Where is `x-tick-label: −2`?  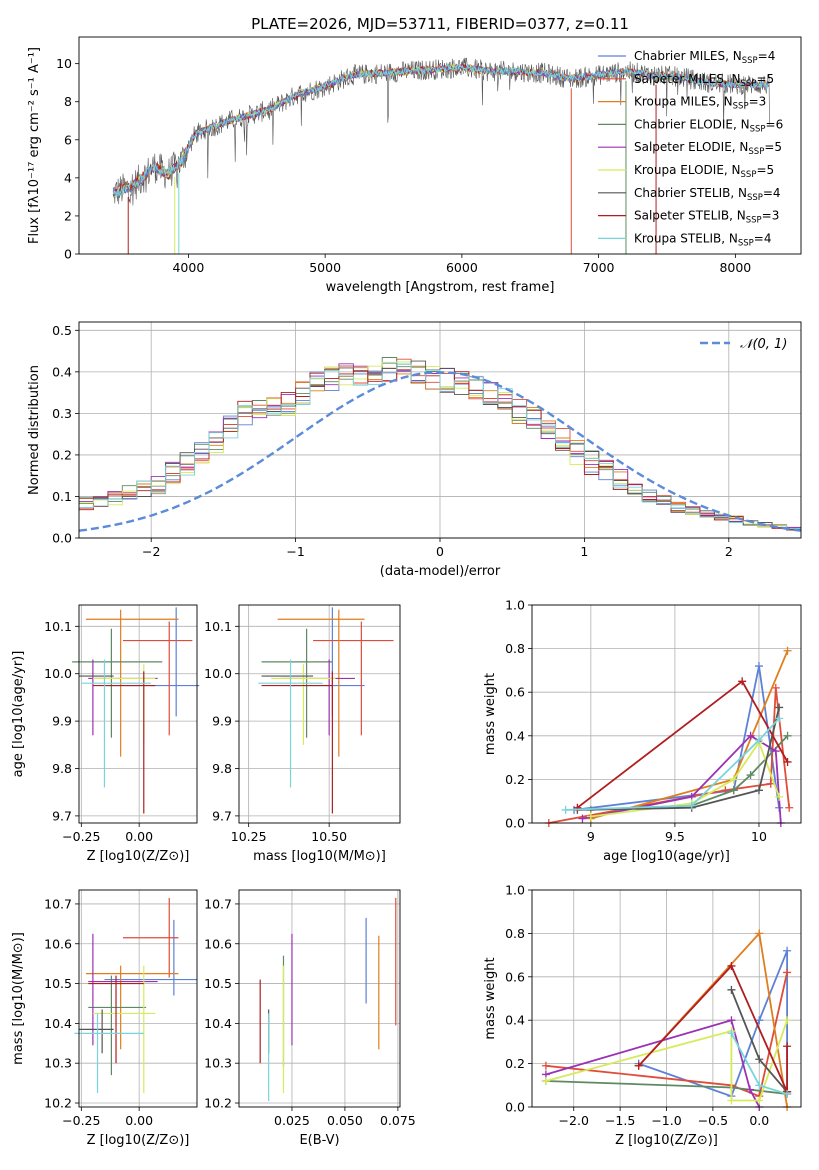 x-tick-label: −2 is located at coordinates (151, 551).